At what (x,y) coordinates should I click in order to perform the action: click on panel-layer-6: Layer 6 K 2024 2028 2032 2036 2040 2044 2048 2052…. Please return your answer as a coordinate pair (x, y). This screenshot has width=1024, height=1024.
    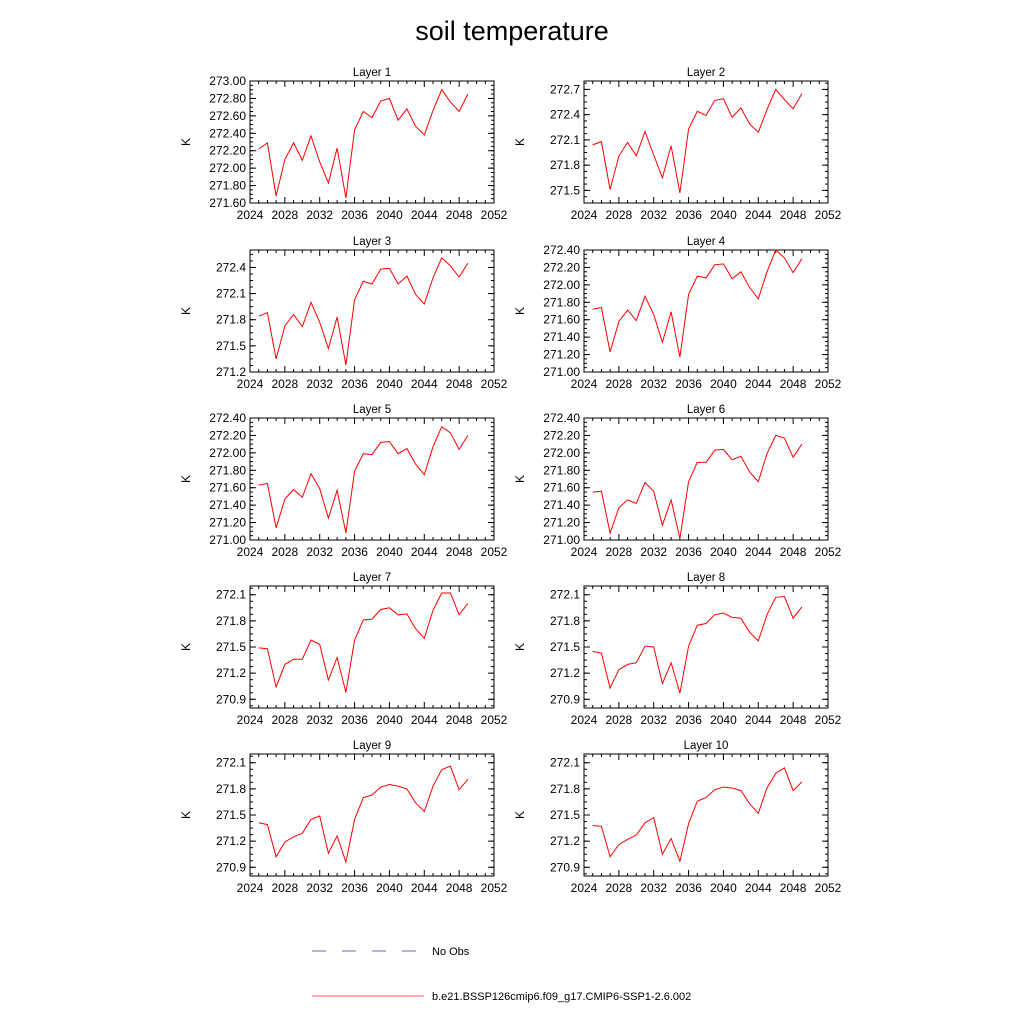
    Looking at the image, I should click on (677, 481).